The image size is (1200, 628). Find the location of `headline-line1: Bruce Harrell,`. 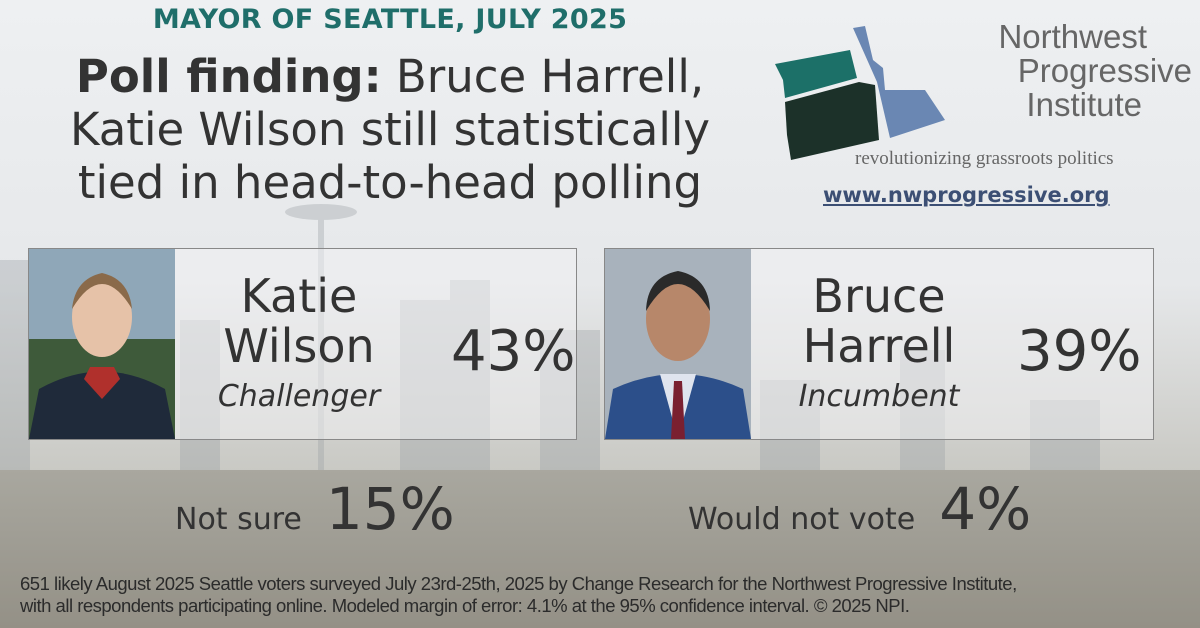

headline-line1: Bruce Harrell, is located at coordinates (543, 76).